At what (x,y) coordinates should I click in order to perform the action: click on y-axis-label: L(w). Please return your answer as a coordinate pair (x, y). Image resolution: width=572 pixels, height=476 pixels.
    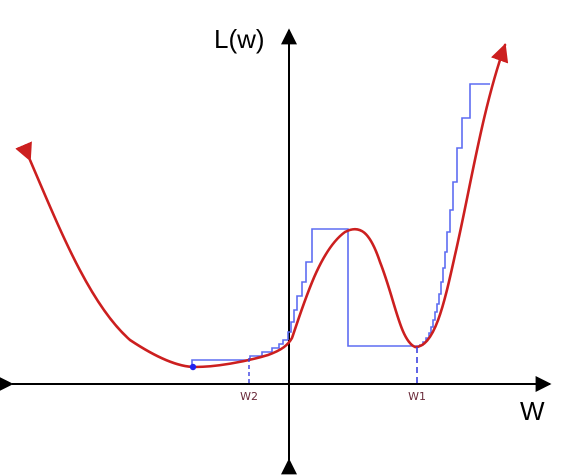
    Looking at the image, I should click on (239, 39).